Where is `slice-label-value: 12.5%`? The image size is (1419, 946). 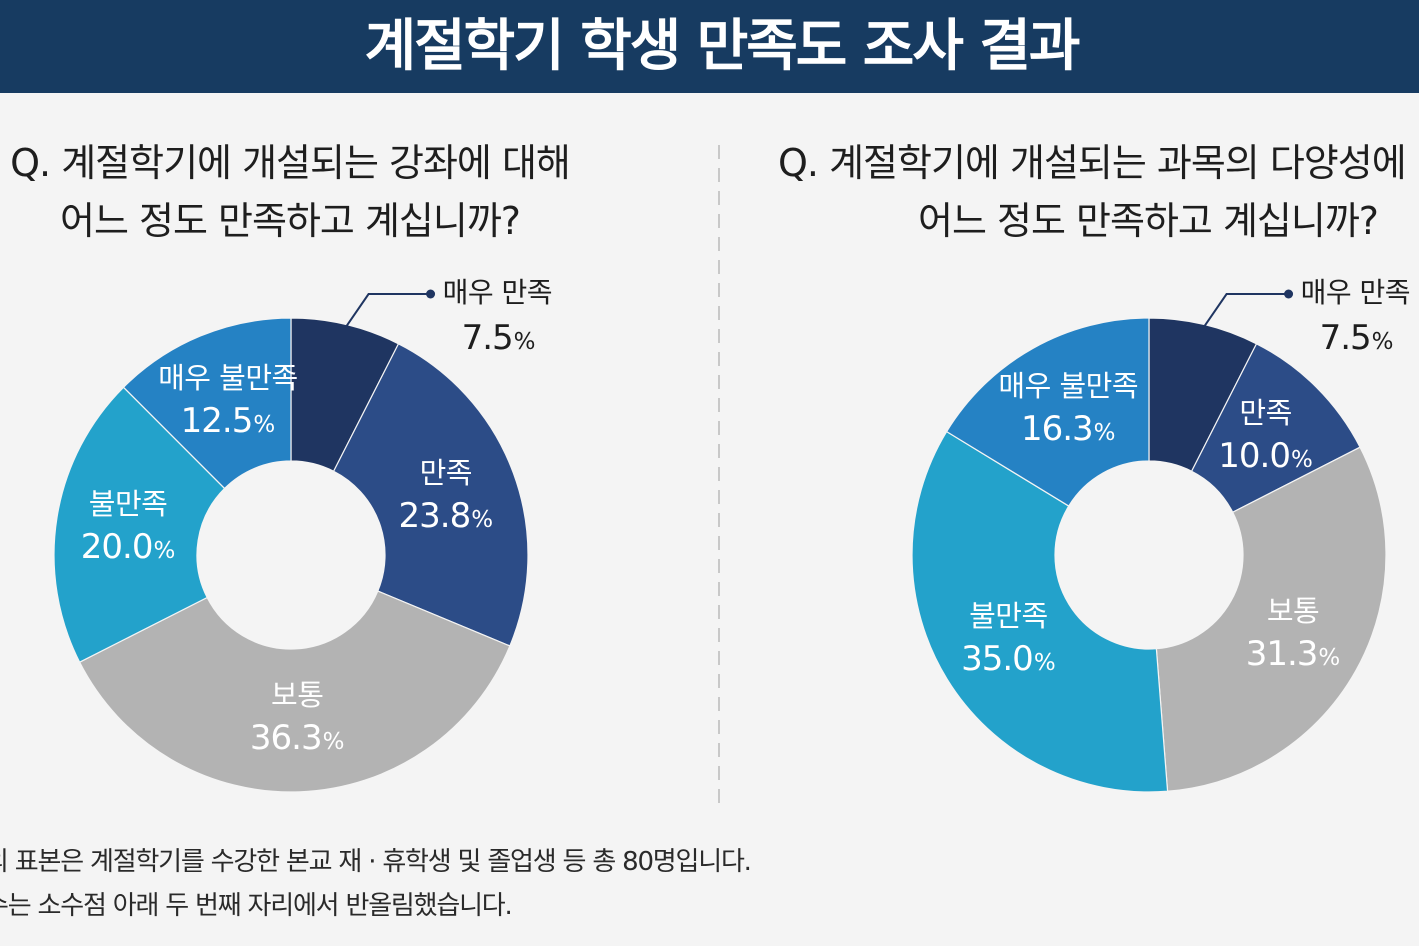 slice-label-value: 12.5% is located at coordinates (228, 423).